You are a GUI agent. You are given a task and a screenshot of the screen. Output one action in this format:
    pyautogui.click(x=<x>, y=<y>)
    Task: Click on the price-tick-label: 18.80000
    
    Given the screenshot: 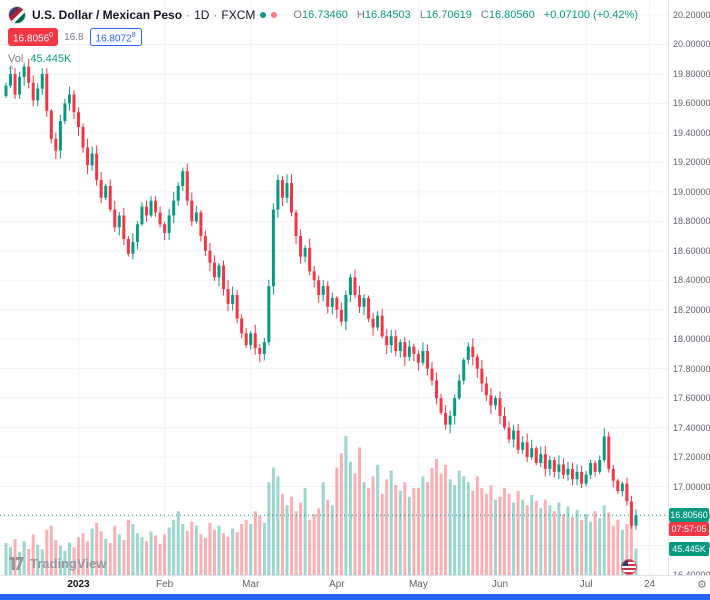 What is the action you would take?
    pyautogui.click(x=691, y=221)
    